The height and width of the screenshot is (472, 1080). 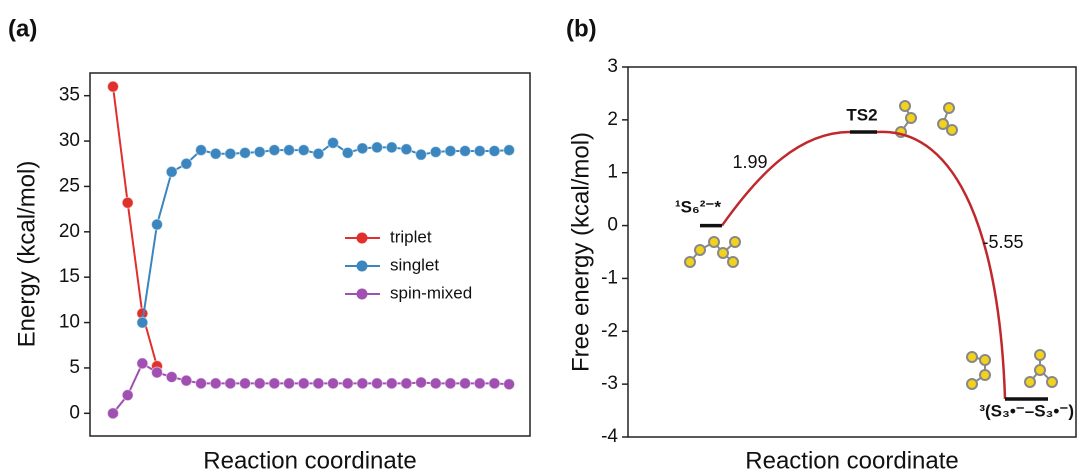 I want to click on y-tick-label: -2, so click(x=609, y=330).